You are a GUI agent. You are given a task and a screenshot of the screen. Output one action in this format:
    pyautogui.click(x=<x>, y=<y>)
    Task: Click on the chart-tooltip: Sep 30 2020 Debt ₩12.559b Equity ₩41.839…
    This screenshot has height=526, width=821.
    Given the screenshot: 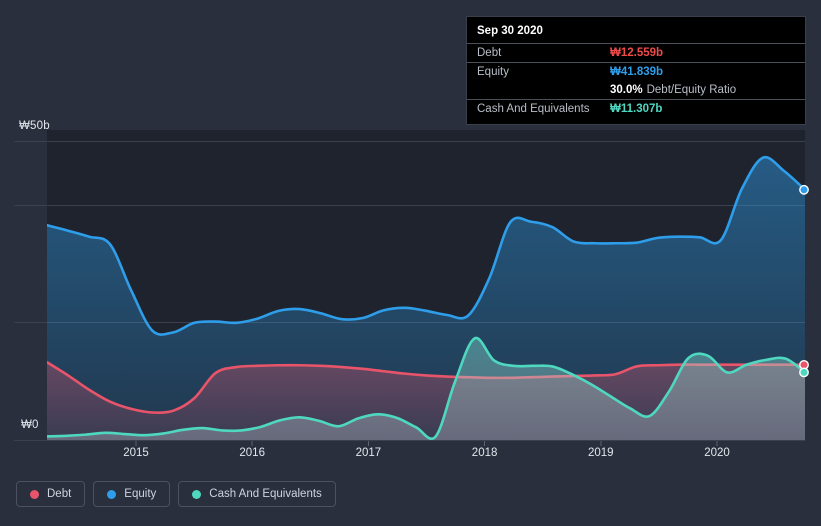 What is the action you would take?
    pyautogui.click(x=636, y=70)
    